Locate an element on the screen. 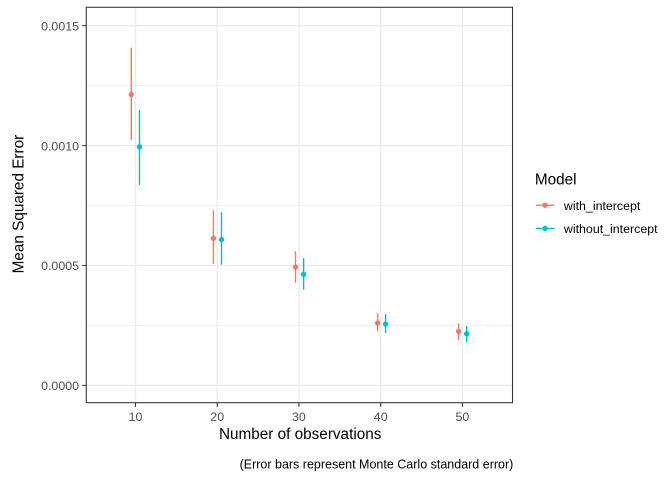 This screenshot has height=480, width=672. svg-text: 10 is located at coordinates (136, 417).